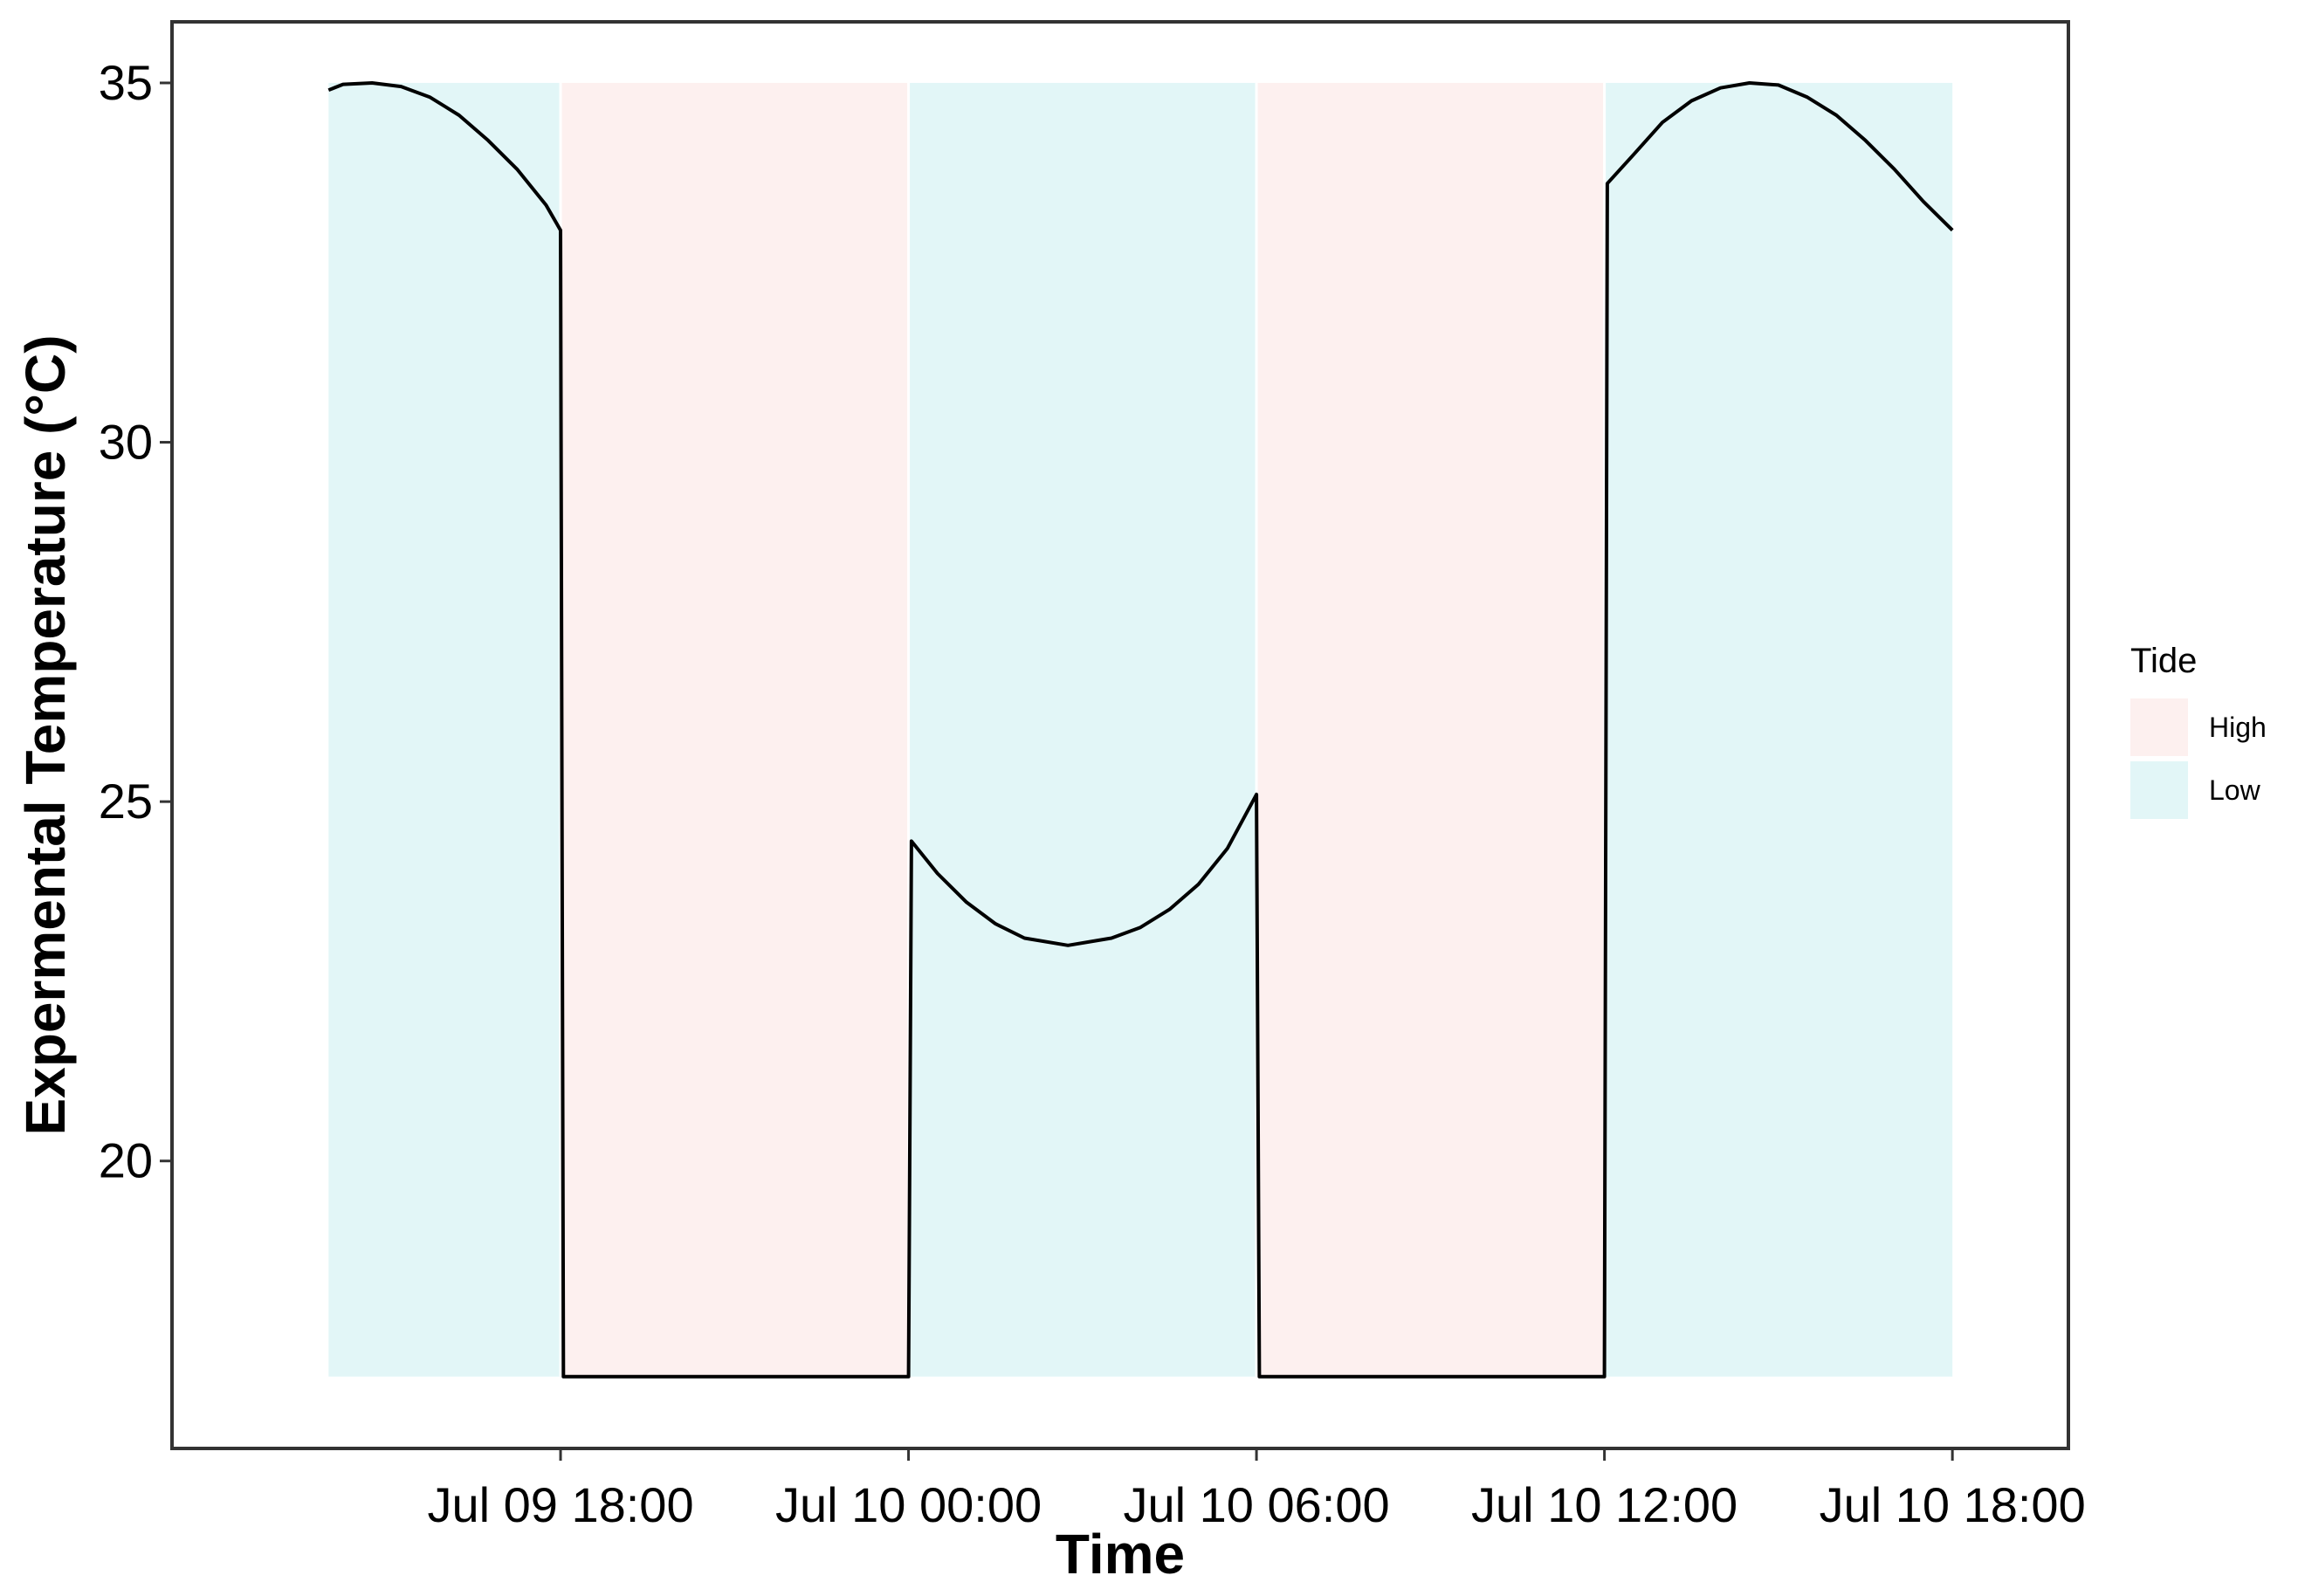 Image resolution: width=2305 pixels, height=1596 pixels. Describe the element at coordinates (2235, 790) in the screenshot. I see `legend-label-low: Low` at that location.